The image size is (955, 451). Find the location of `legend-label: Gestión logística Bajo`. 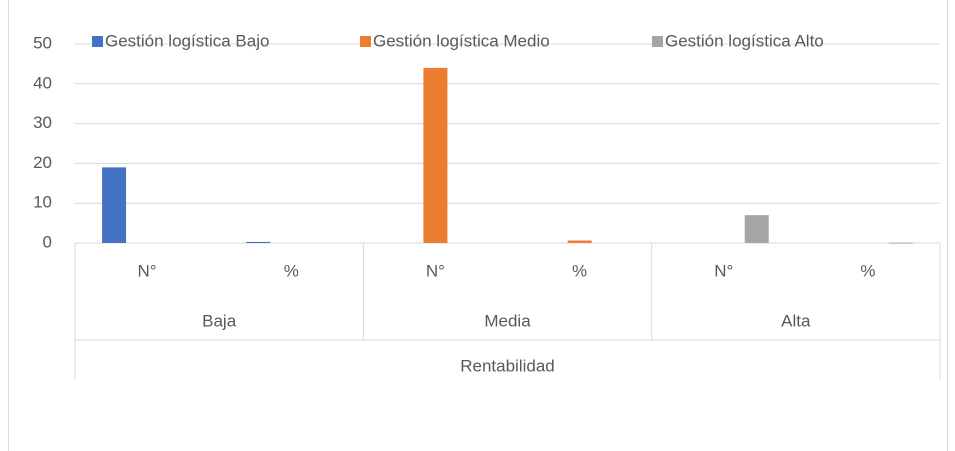

legend-label: Gestión logística Bajo is located at coordinates (187, 40).